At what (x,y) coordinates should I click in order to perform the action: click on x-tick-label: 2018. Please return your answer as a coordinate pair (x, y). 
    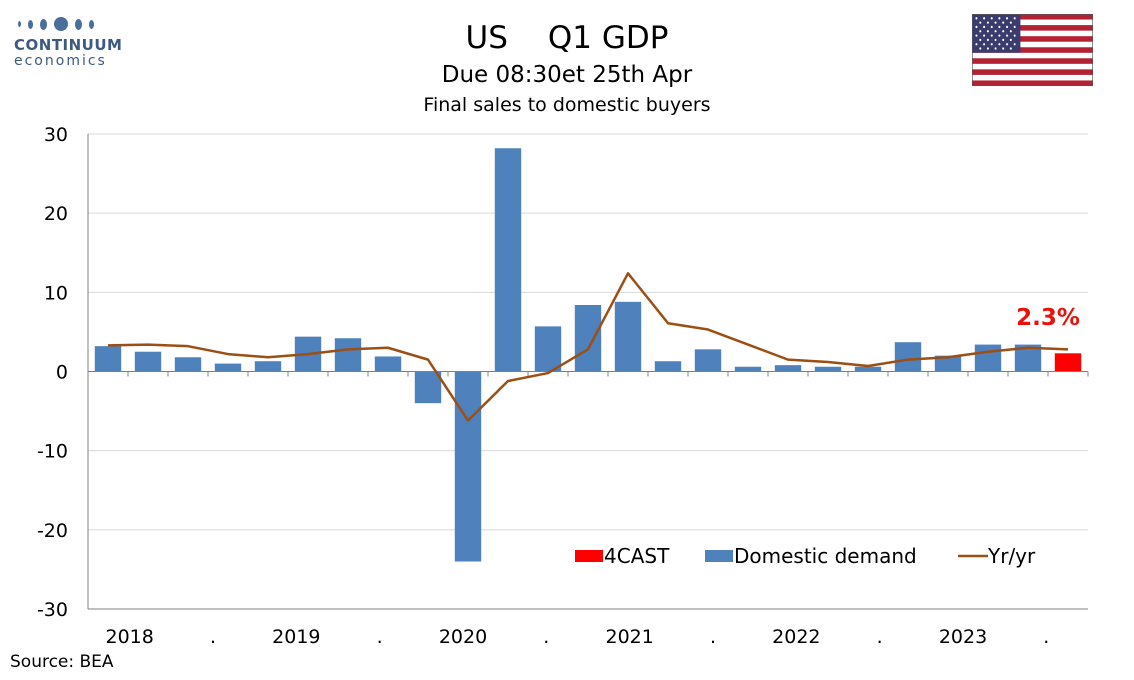
    Looking at the image, I should click on (129, 637).